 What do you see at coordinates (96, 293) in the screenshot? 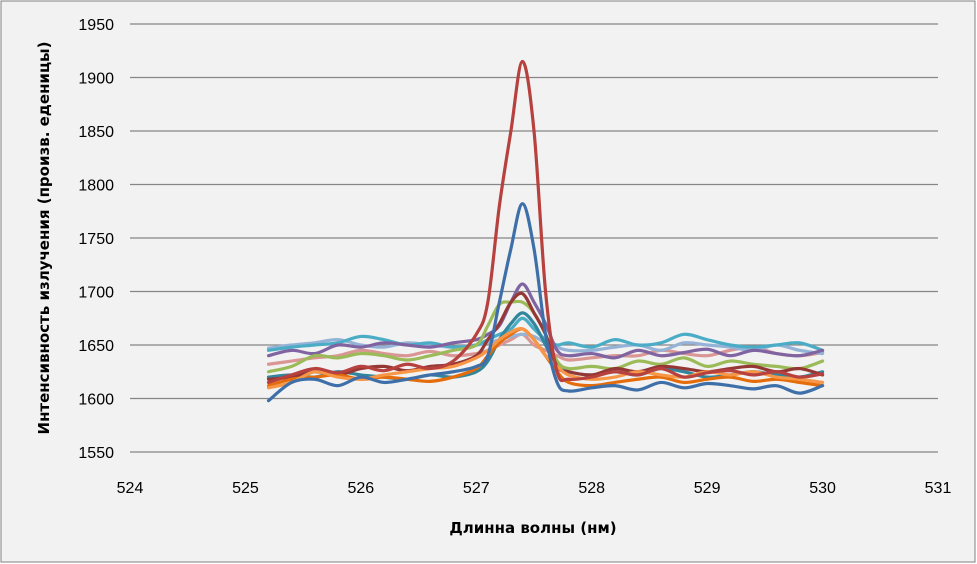
I see `y-tick-label: 1700` at bounding box center [96, 293].